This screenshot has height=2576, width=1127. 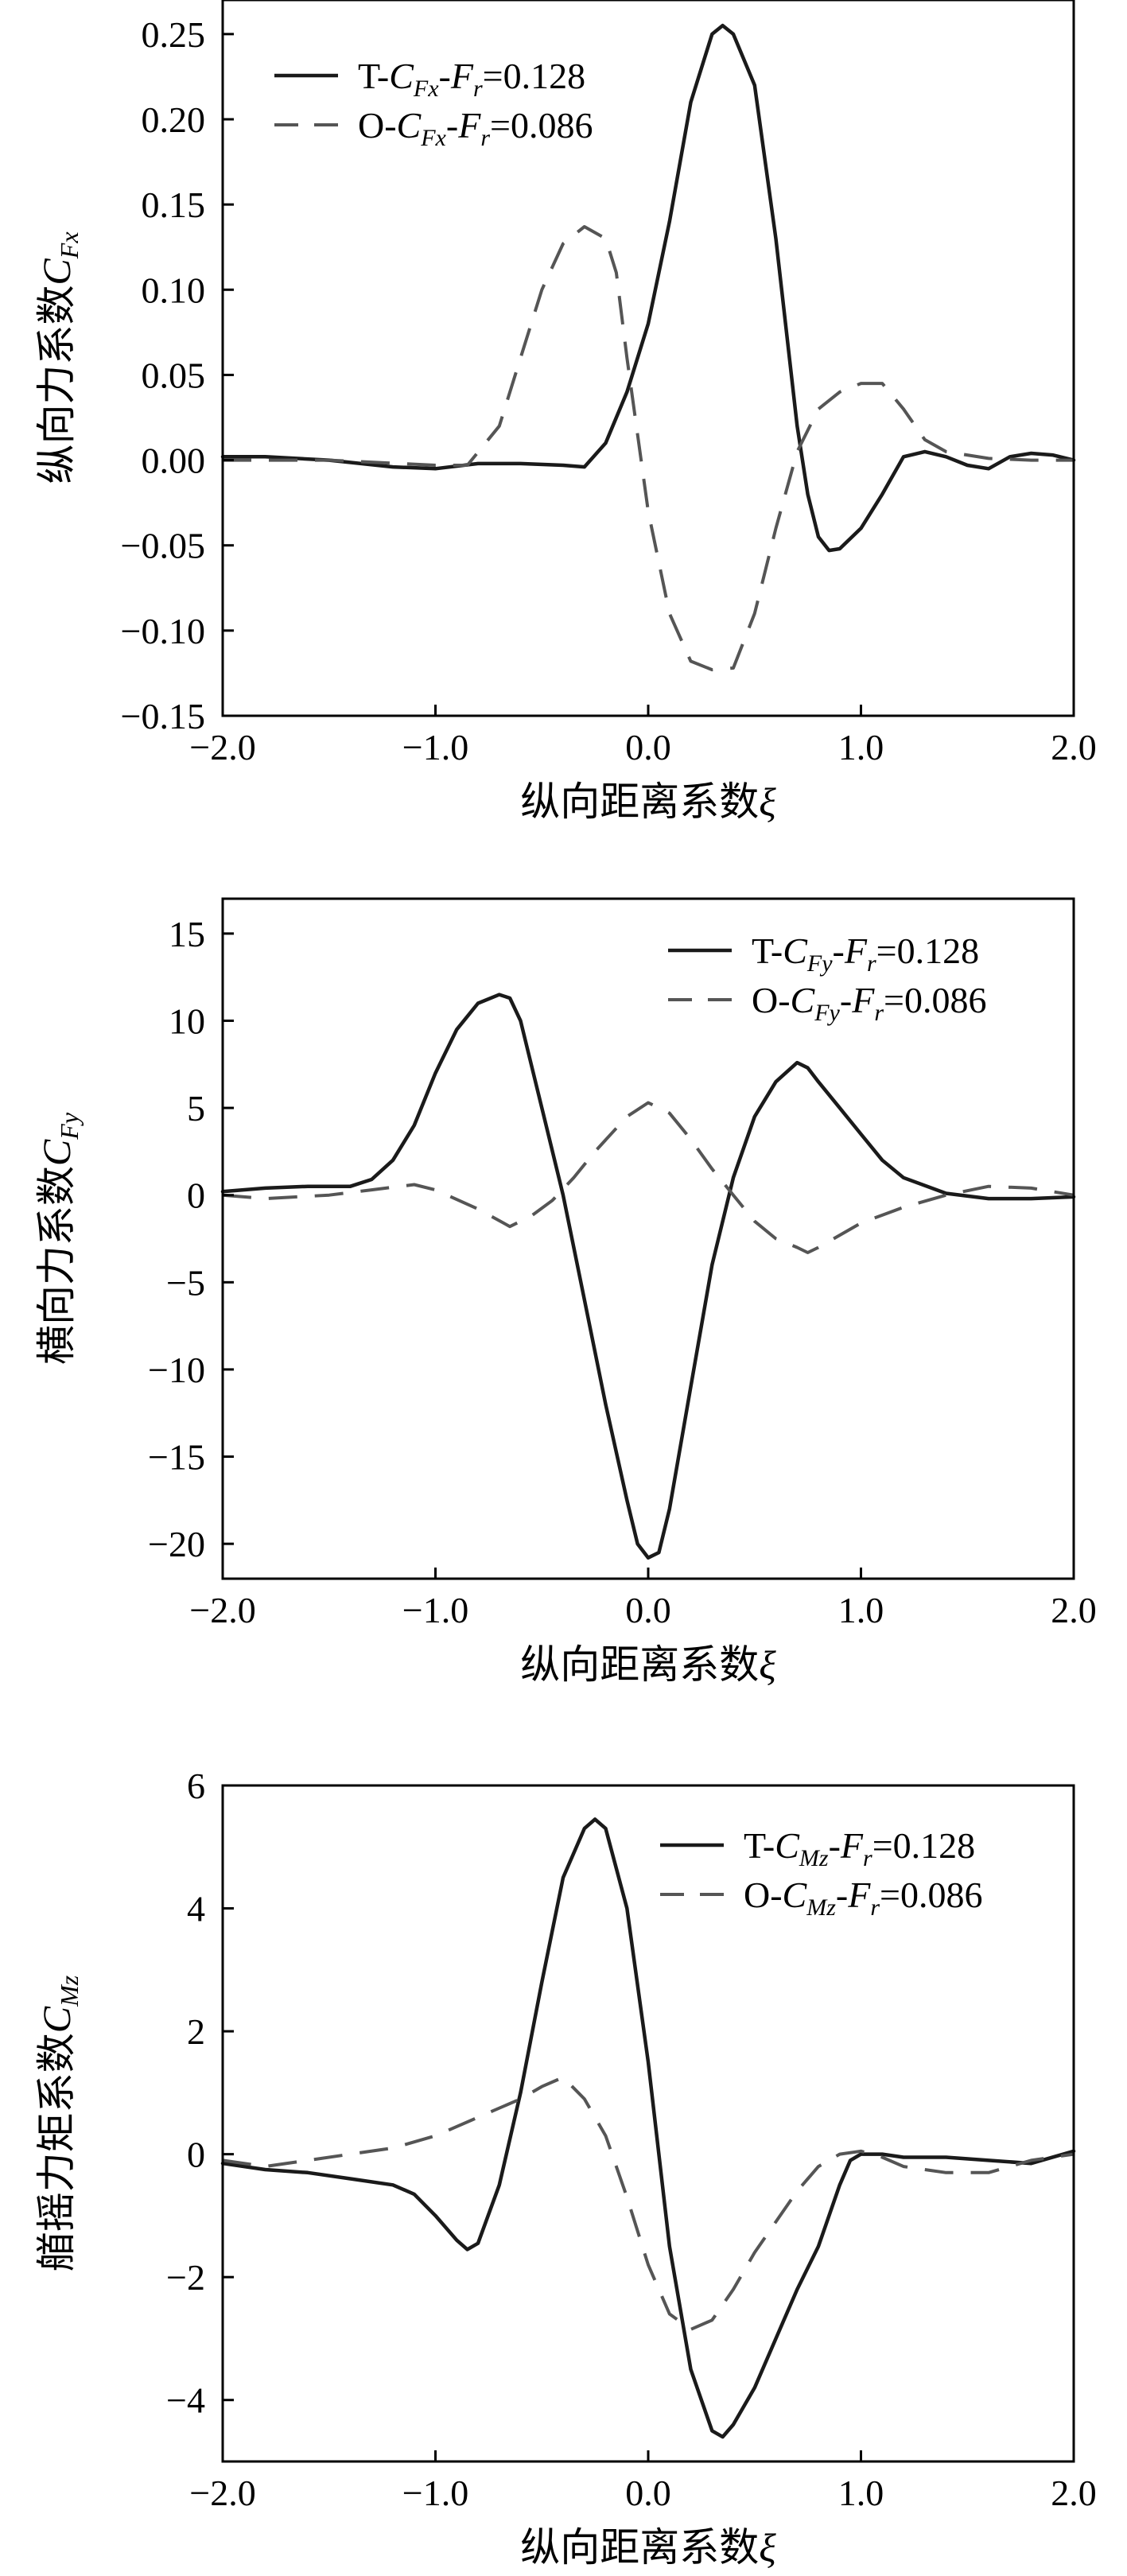 I want to click on y-tick-label: 5, so click(x=196, y=1108).